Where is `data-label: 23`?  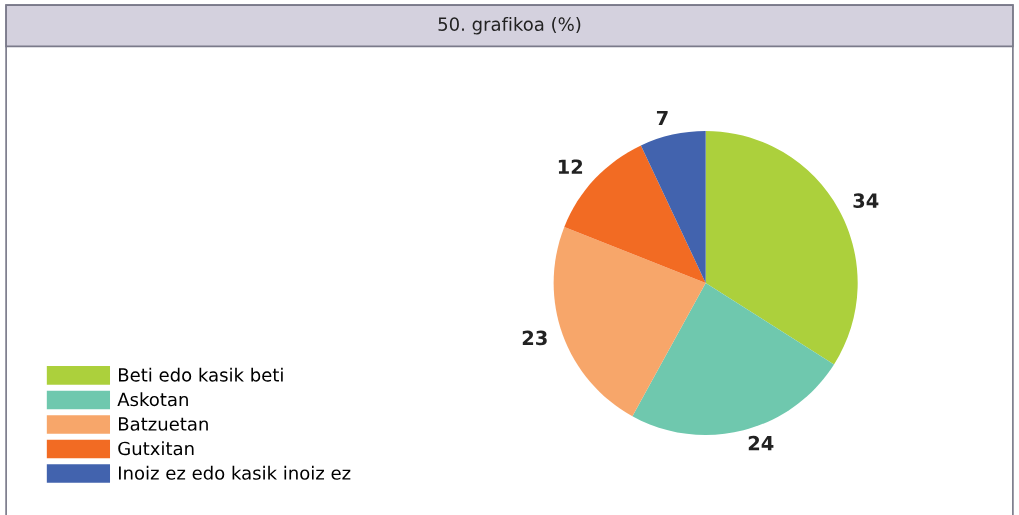
data-label: 23 is located at coordinates (534, 338).